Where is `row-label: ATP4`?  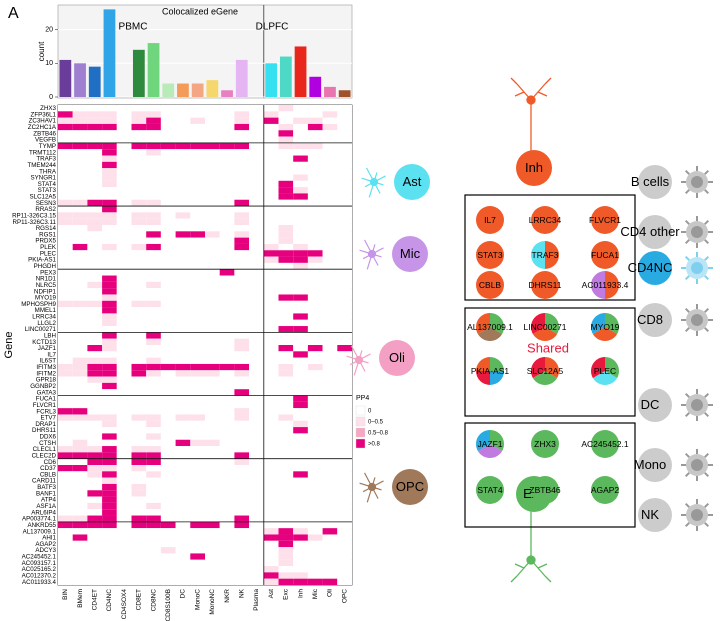
row-label: ATP4 is located at coordinates (49, 500).